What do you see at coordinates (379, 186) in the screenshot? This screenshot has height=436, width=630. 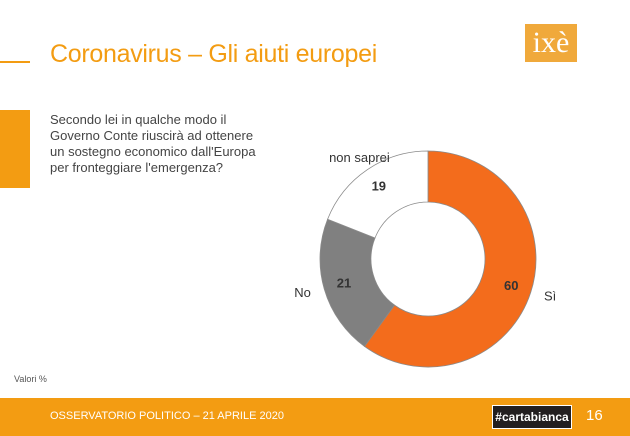 I see `value-label-non-saprei: 19` at bounding box center [379, 186].